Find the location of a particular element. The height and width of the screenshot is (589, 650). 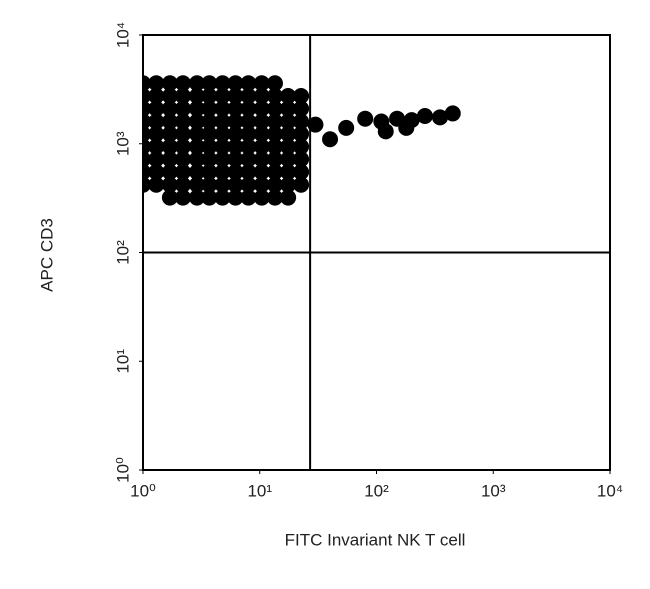

y-axis-label: APC CD3 is located at coordinates (46, 255).